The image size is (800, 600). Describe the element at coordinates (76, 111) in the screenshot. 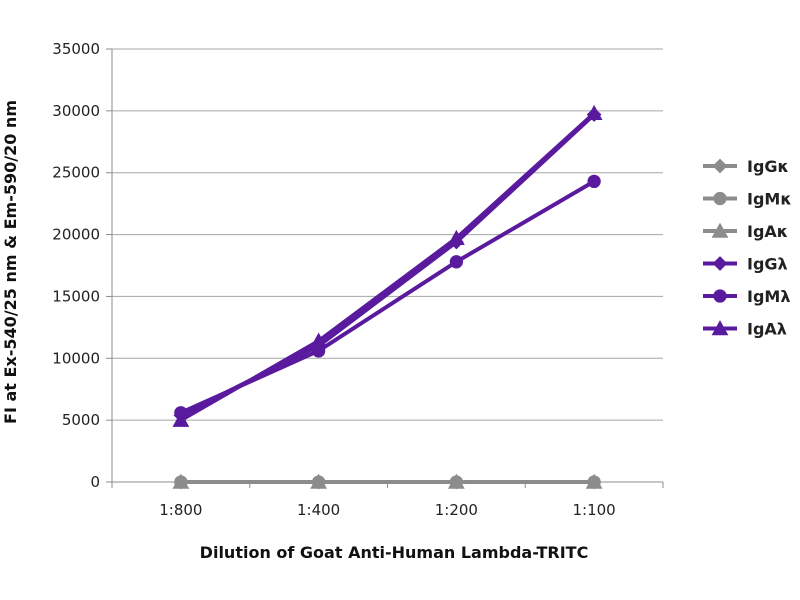

I see `y-tick-label: 30000` at that location.